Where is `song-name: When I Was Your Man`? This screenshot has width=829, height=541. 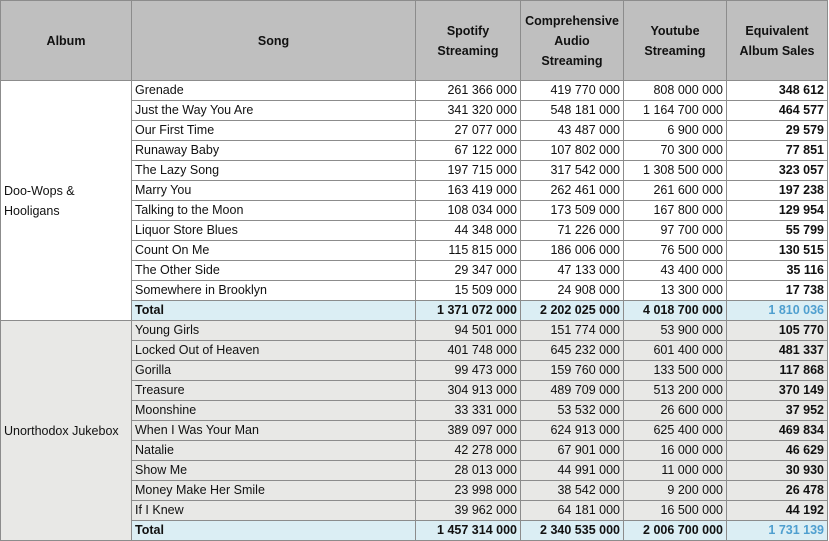
song-name: When I Was Your Man is located at coordinates (273, 430).